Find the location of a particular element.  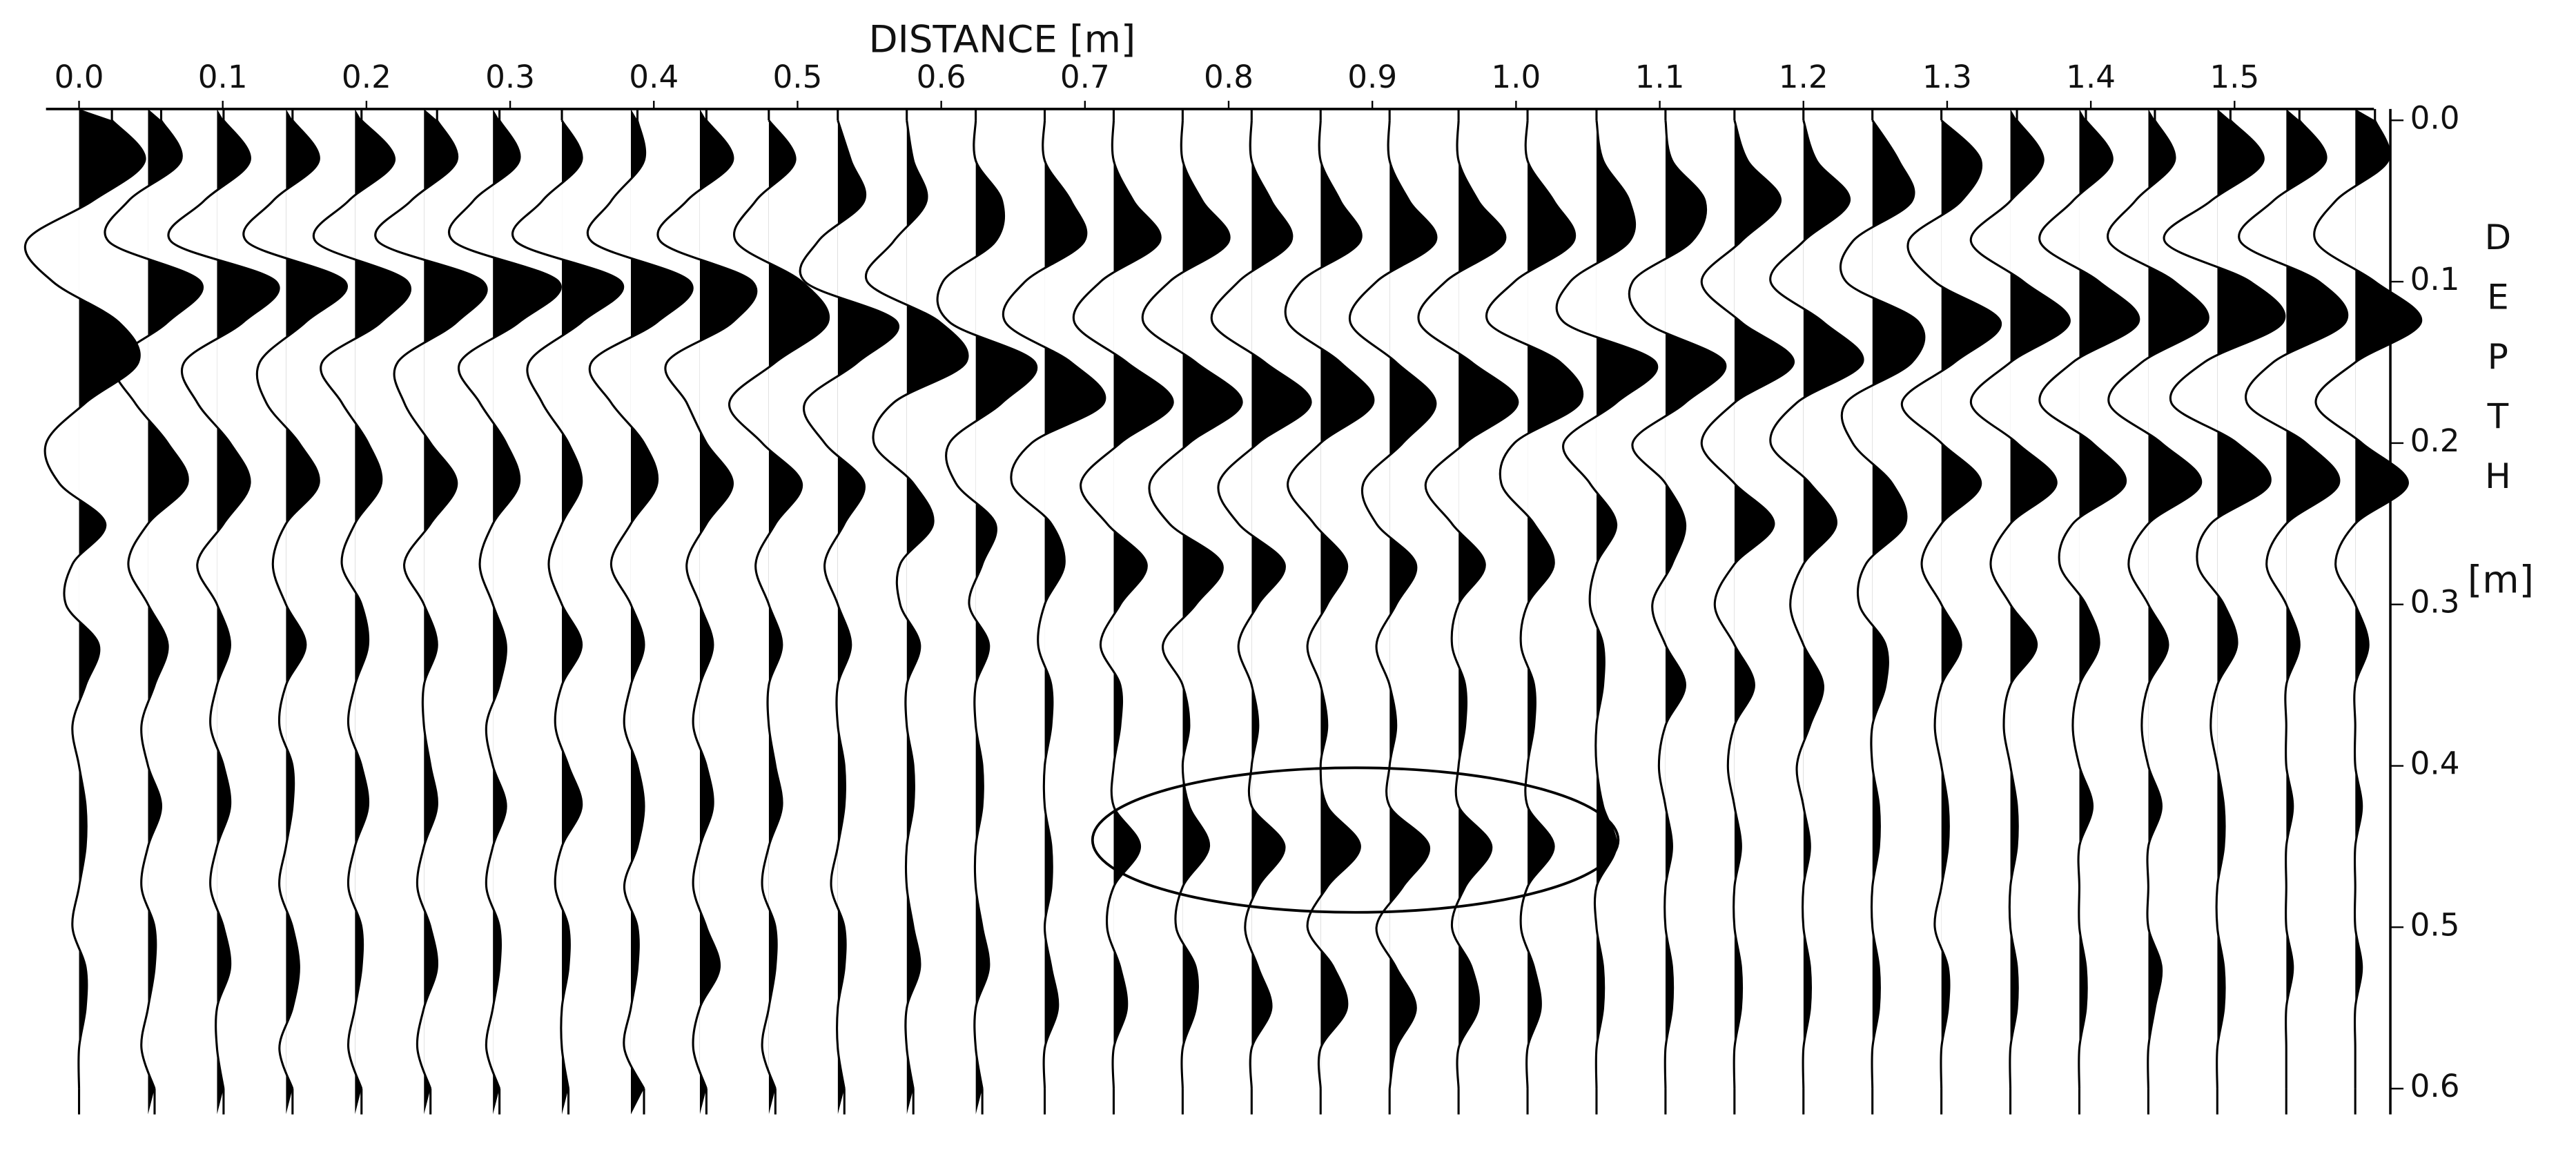

x-tick-label: 0.2 is located at coordinates (366, 77).